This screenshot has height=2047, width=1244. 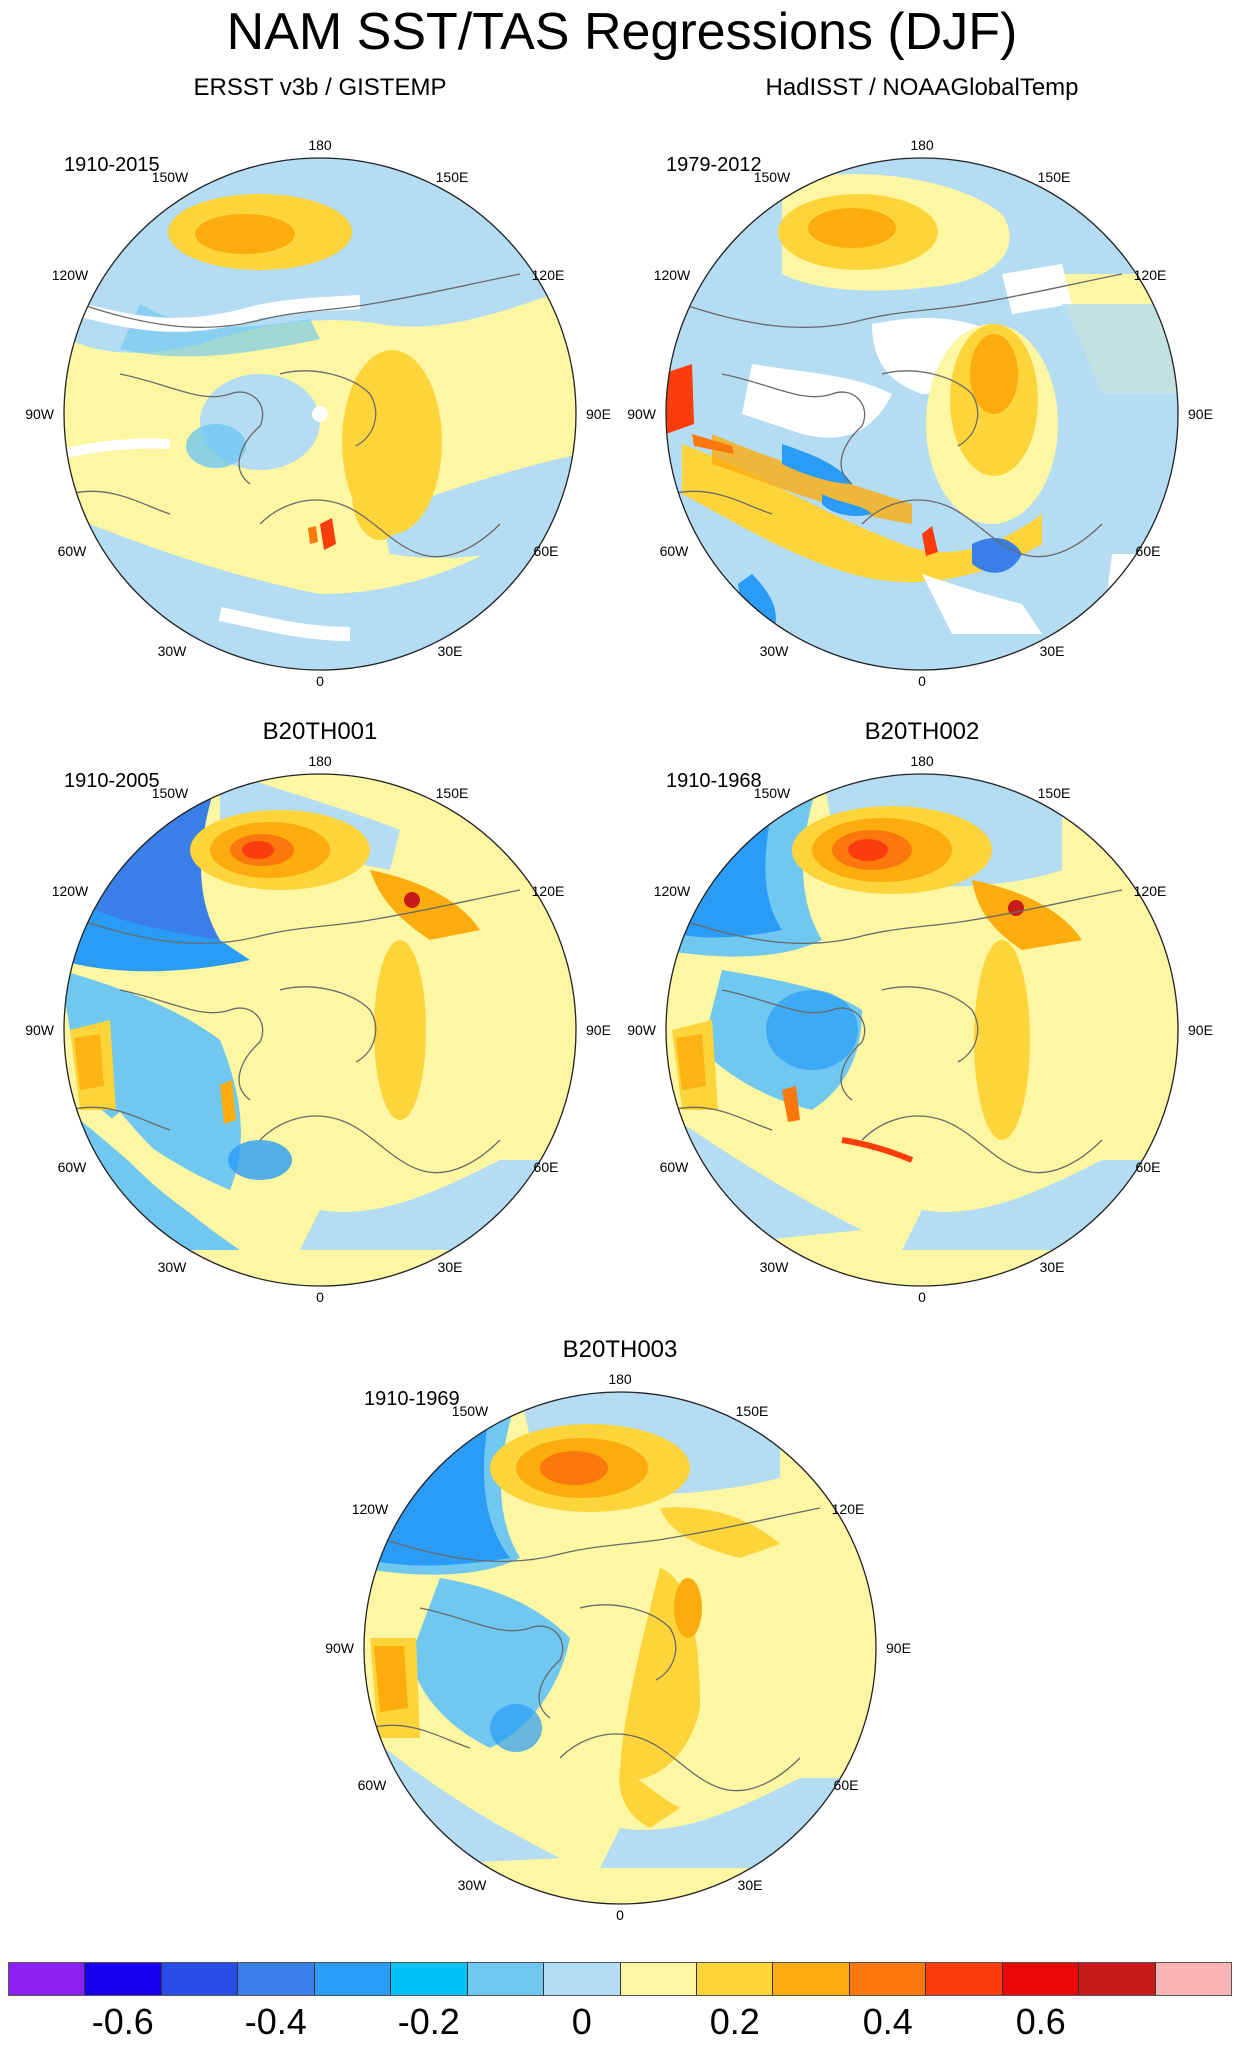 I want to click on panel-period: 1910-2015, so click(x=112, y=165).